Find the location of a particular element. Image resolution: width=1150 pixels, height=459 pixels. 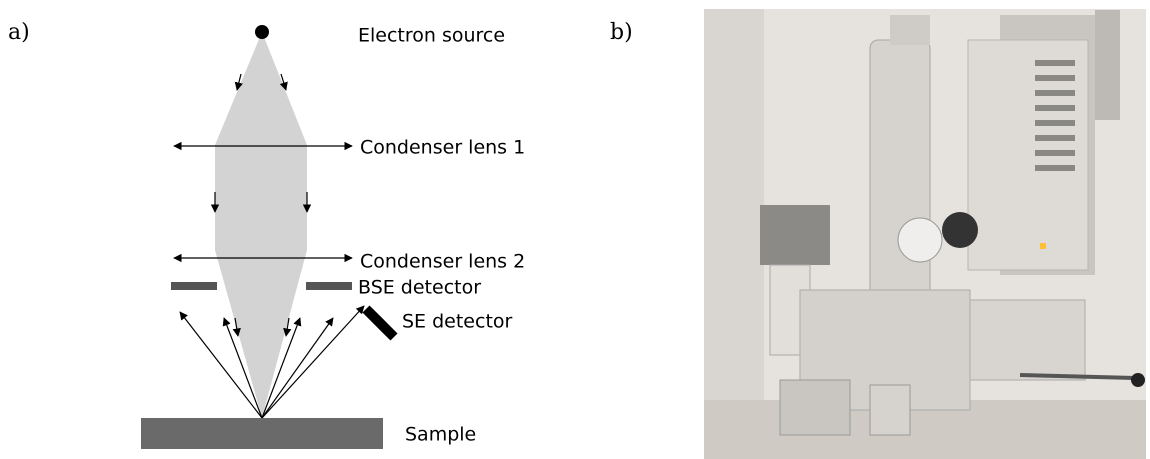

electron-source is located at coordinates (262, 32).